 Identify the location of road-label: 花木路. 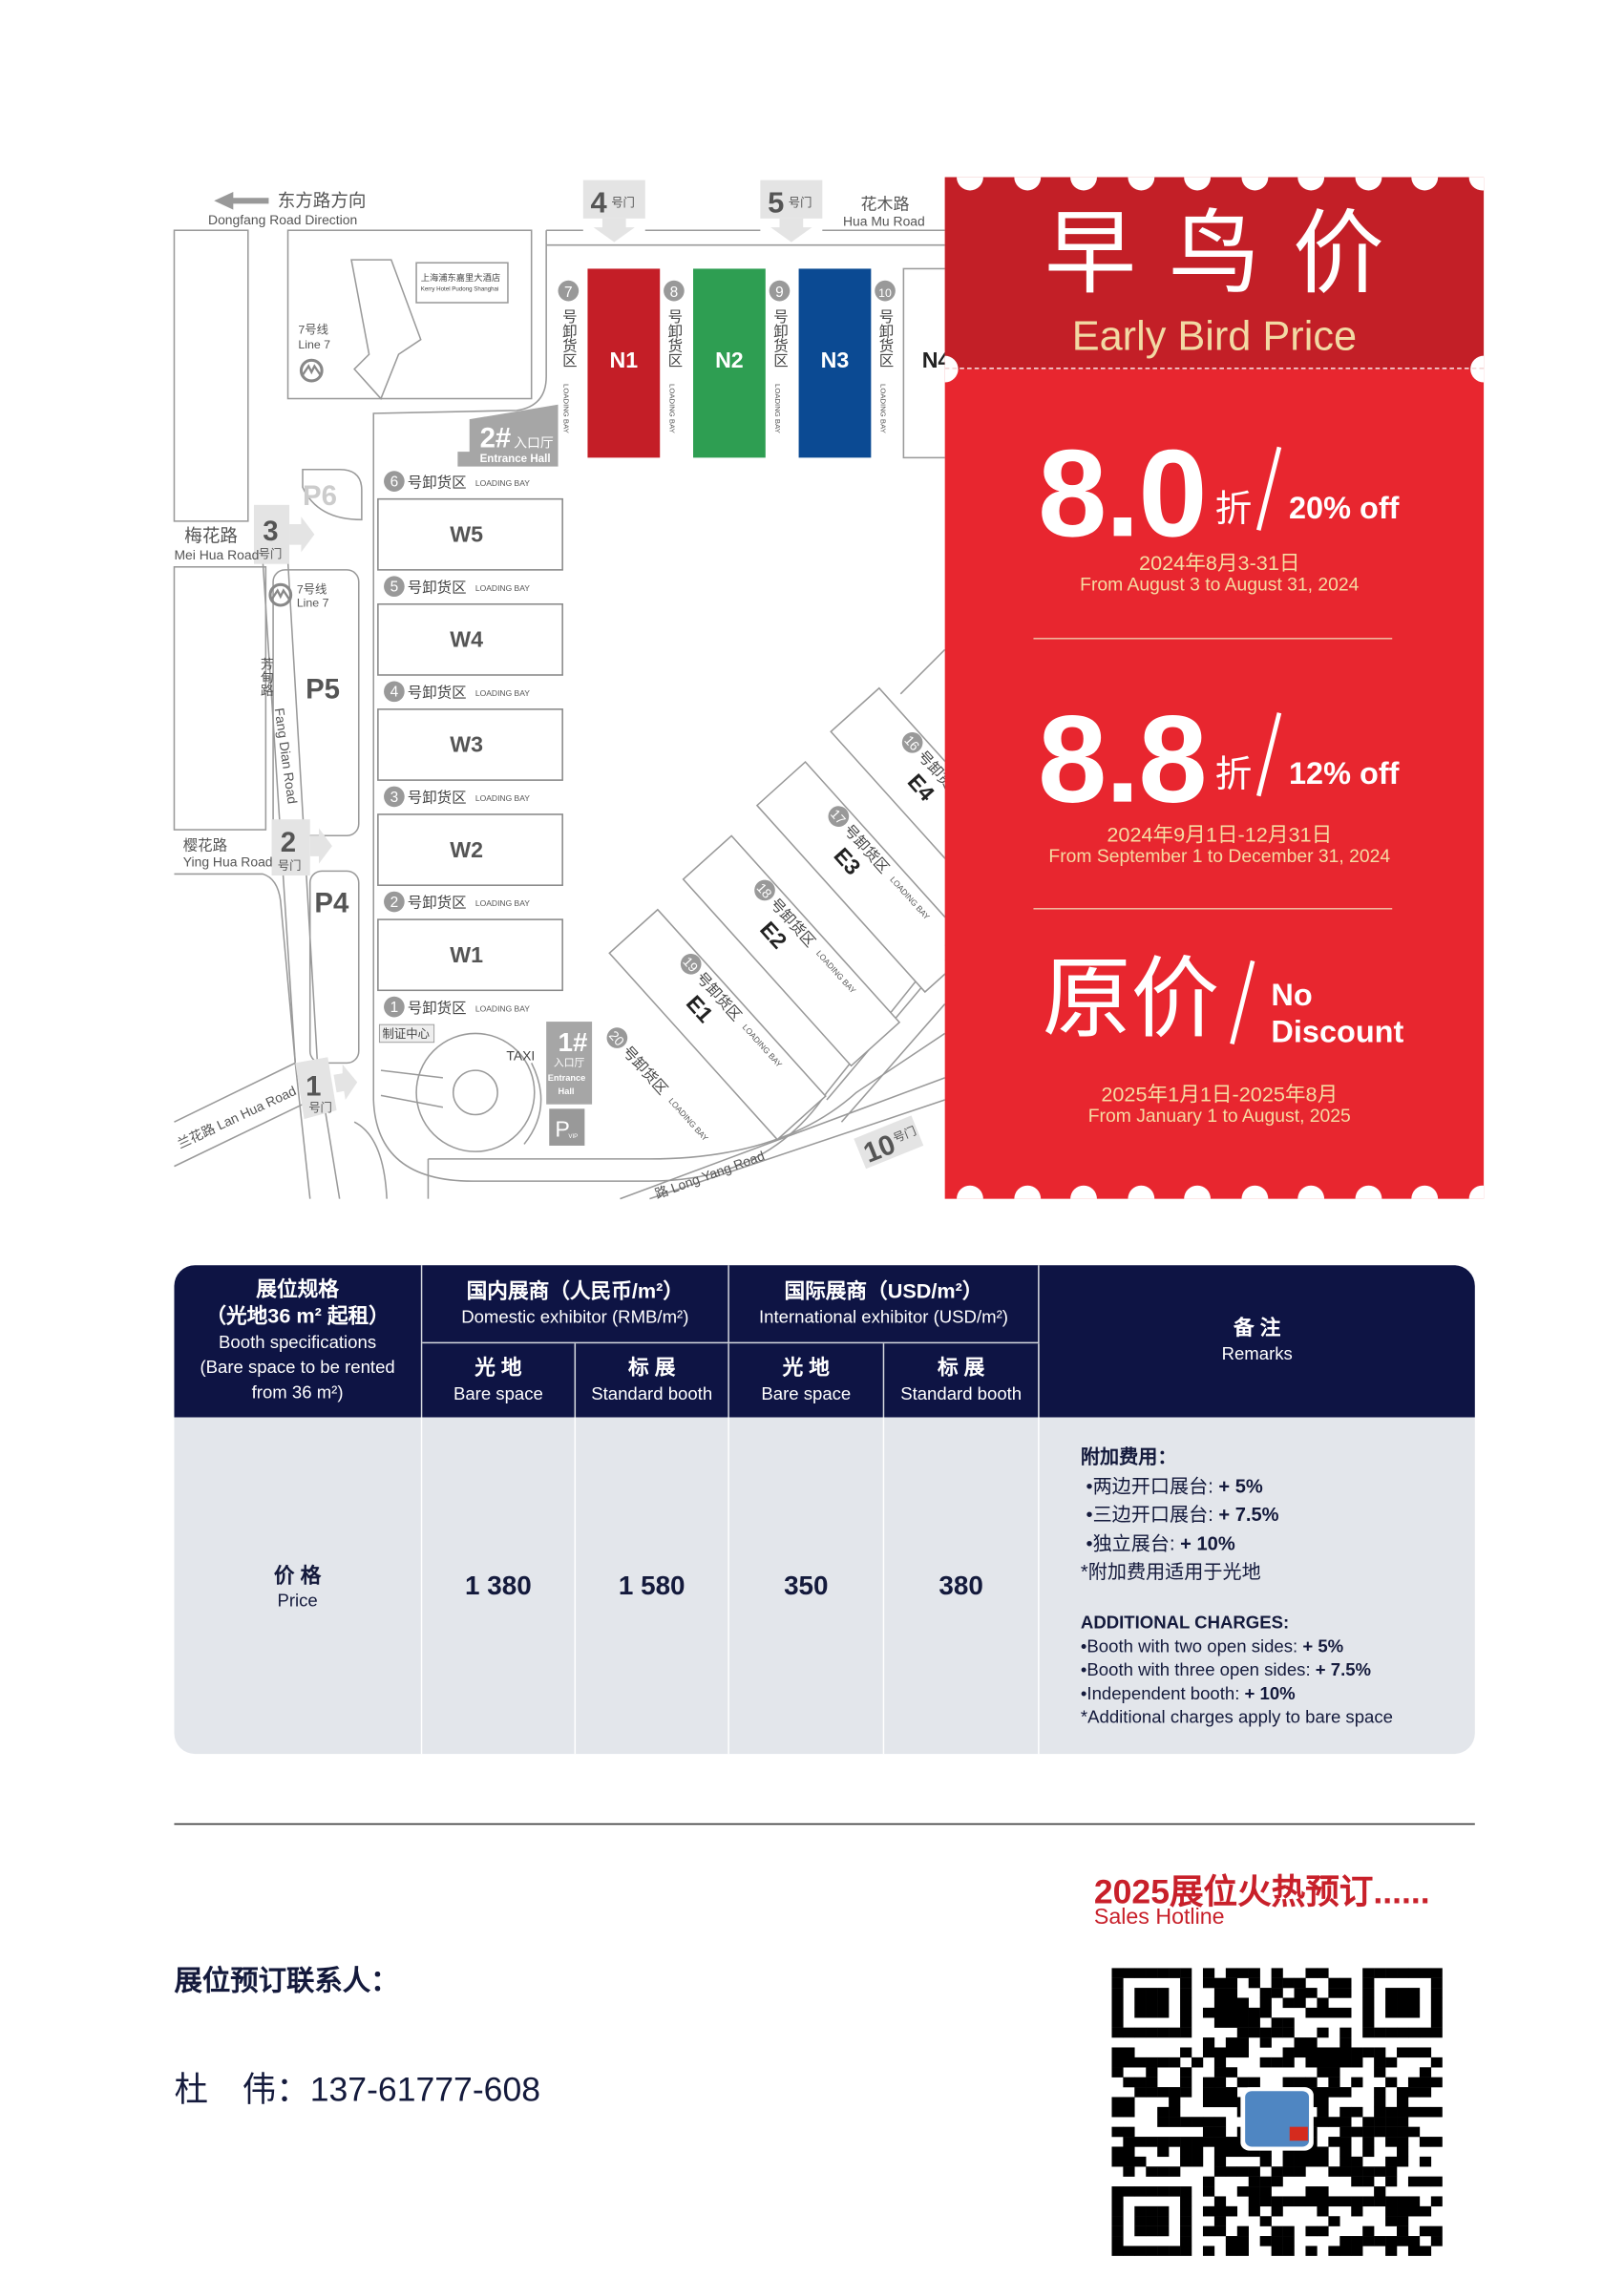
(885, 205).